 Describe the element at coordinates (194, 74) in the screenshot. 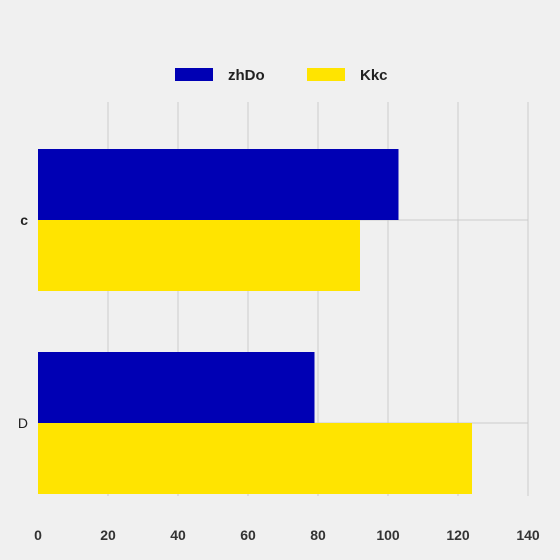

I see `legend-swatch-zhDo` at that location.